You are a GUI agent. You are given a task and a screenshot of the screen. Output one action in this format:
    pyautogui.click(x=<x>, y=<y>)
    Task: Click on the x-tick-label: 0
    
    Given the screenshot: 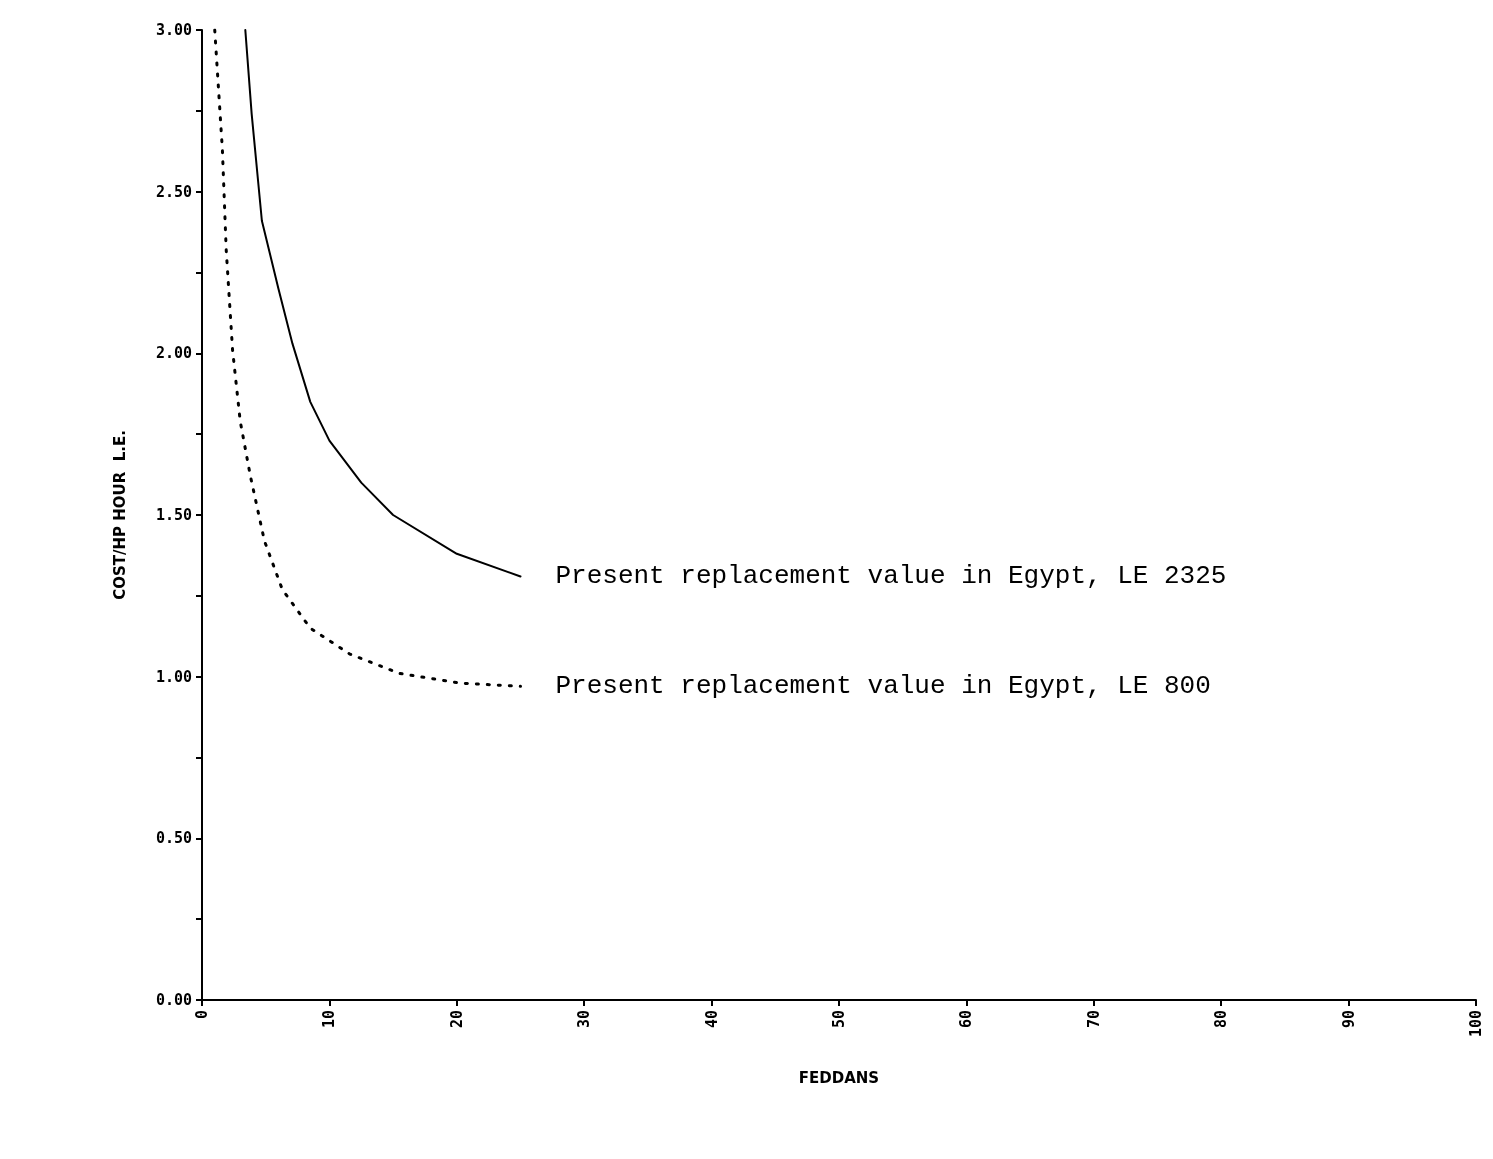 What is the action you would take?
    pyautogui.click(x=202, y=1015)
    